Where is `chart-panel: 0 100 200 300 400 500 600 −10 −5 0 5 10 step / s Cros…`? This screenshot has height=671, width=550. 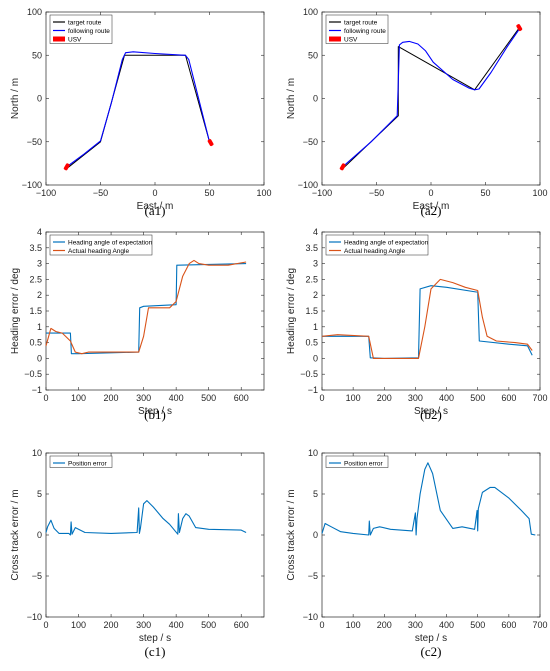
chart-panel: 0 100 200 300 400 500 600 −10 −5 0 5 10 step / s Cros… is located at coordinates (137, 553).